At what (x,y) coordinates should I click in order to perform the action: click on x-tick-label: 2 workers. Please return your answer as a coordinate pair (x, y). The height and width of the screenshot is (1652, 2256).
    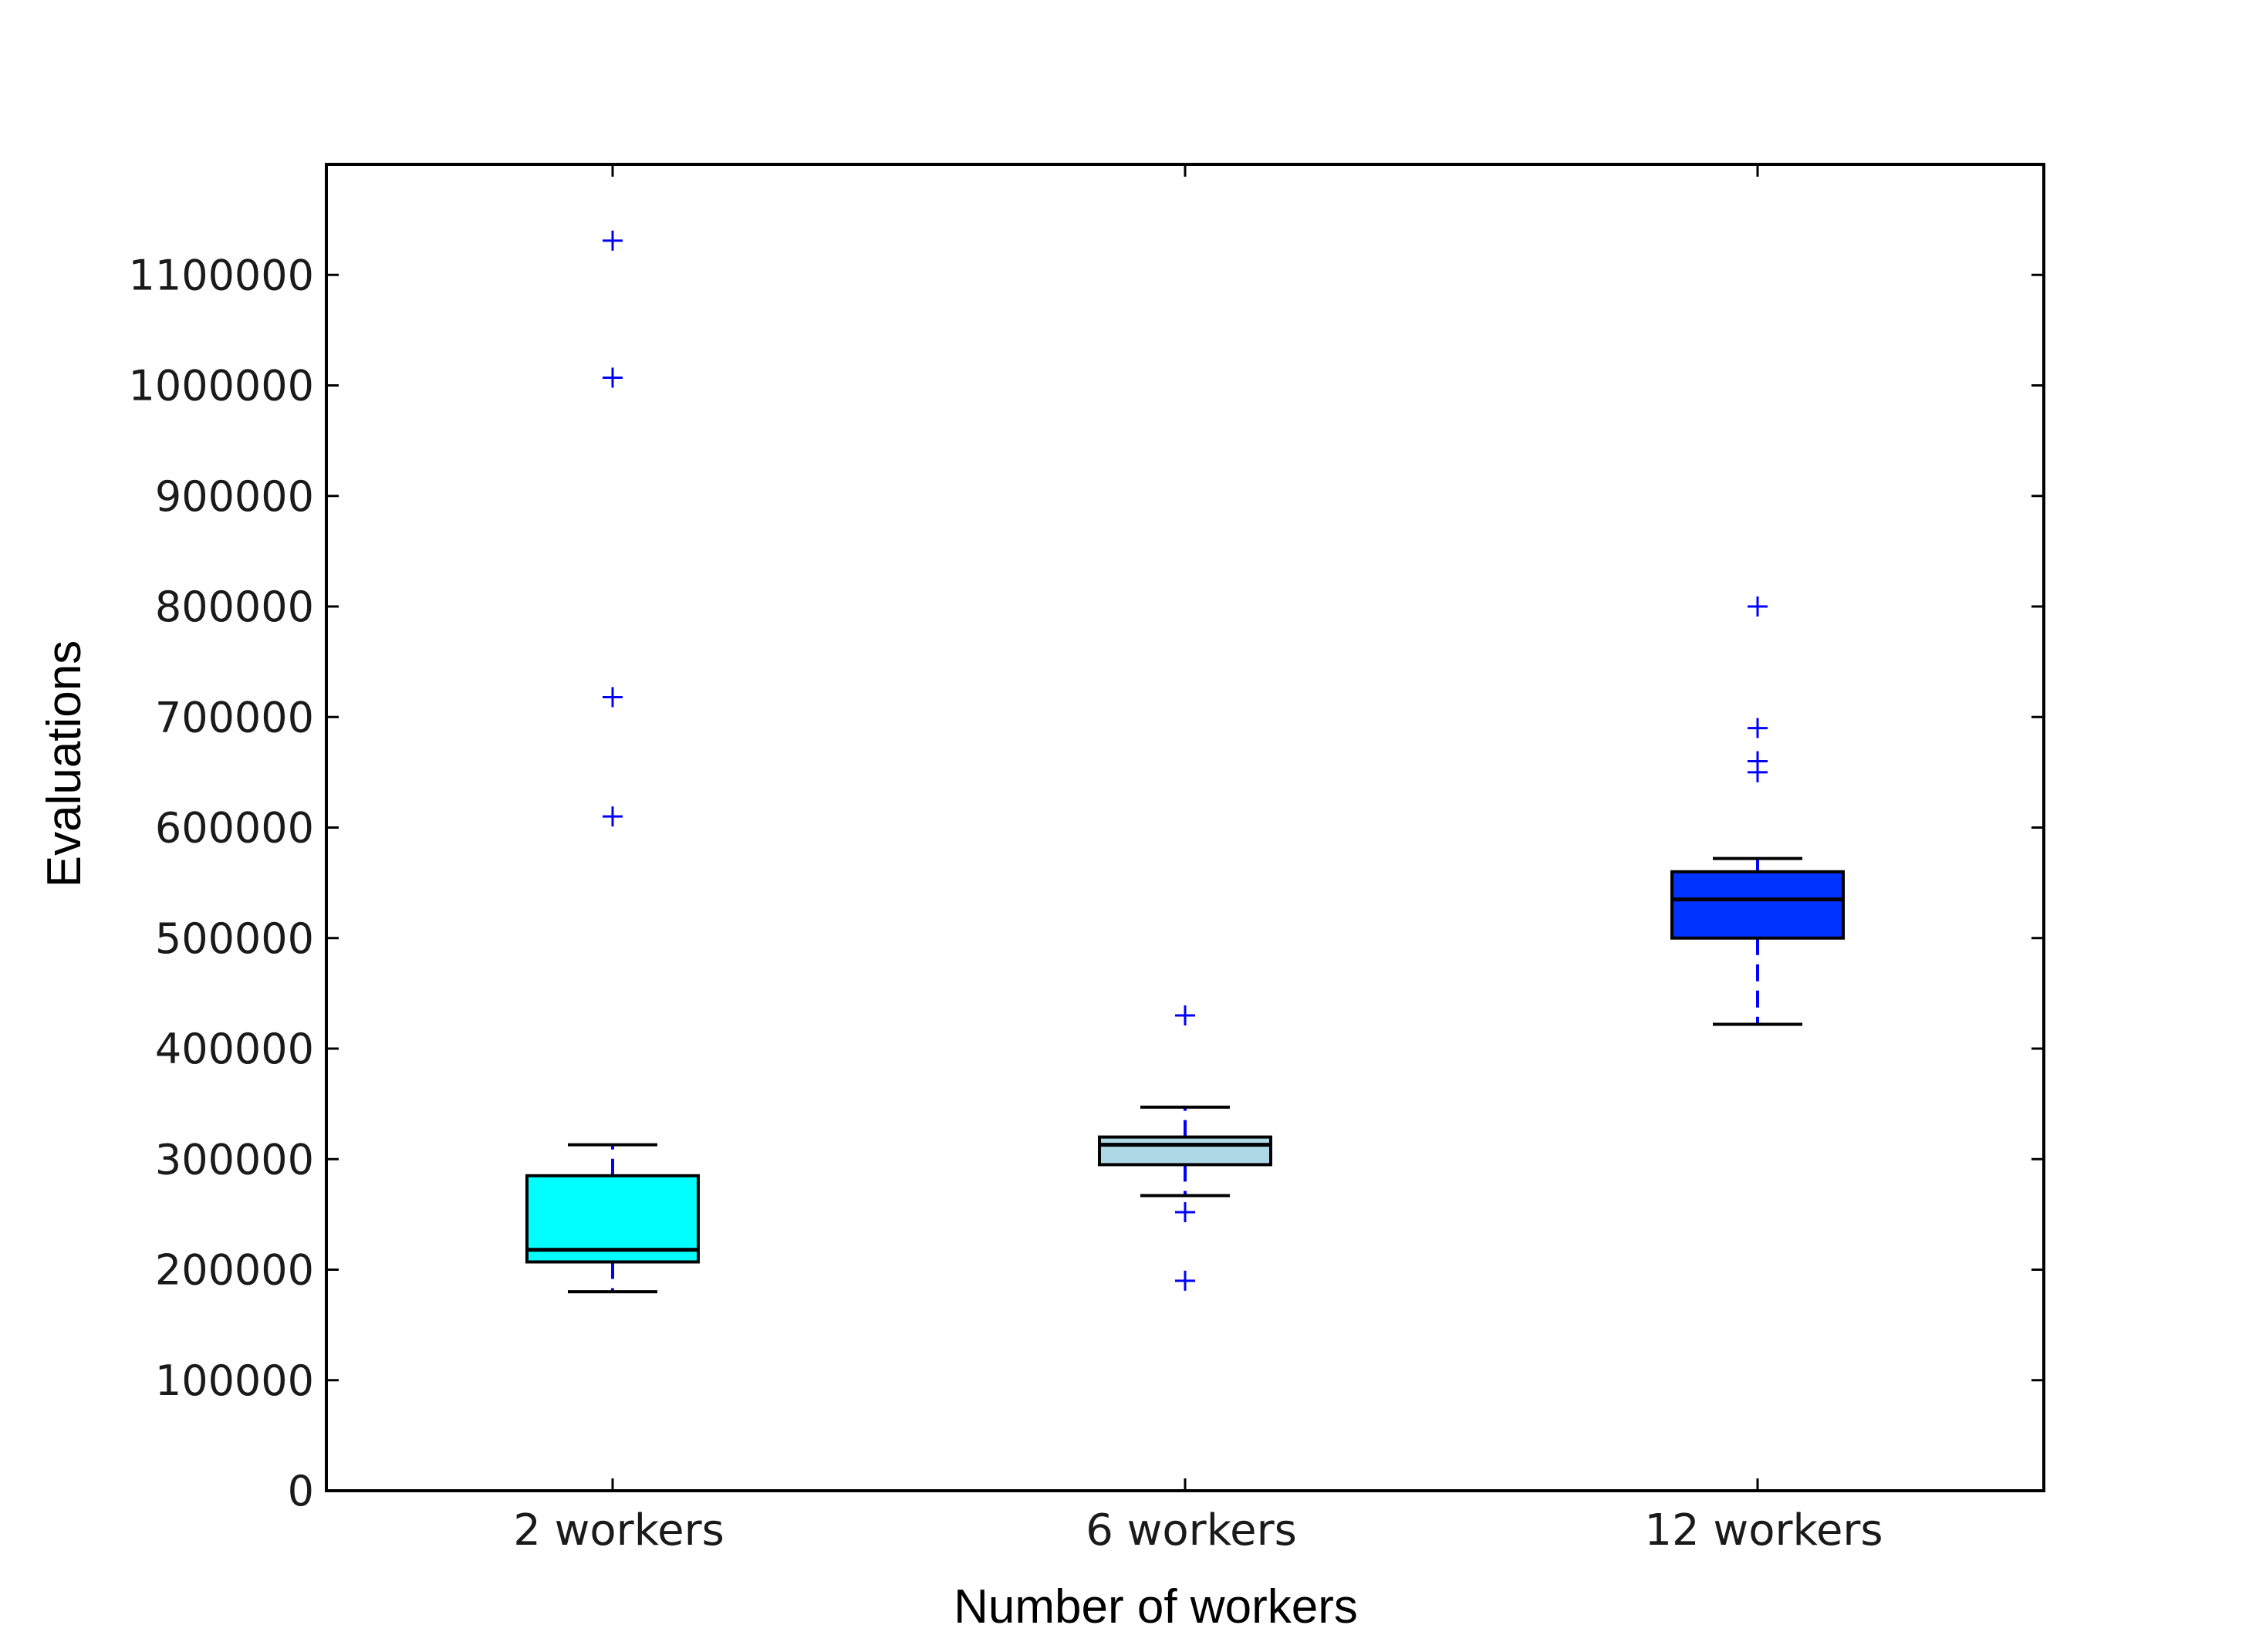
    Looking at the image, I should click on (618, 1530).